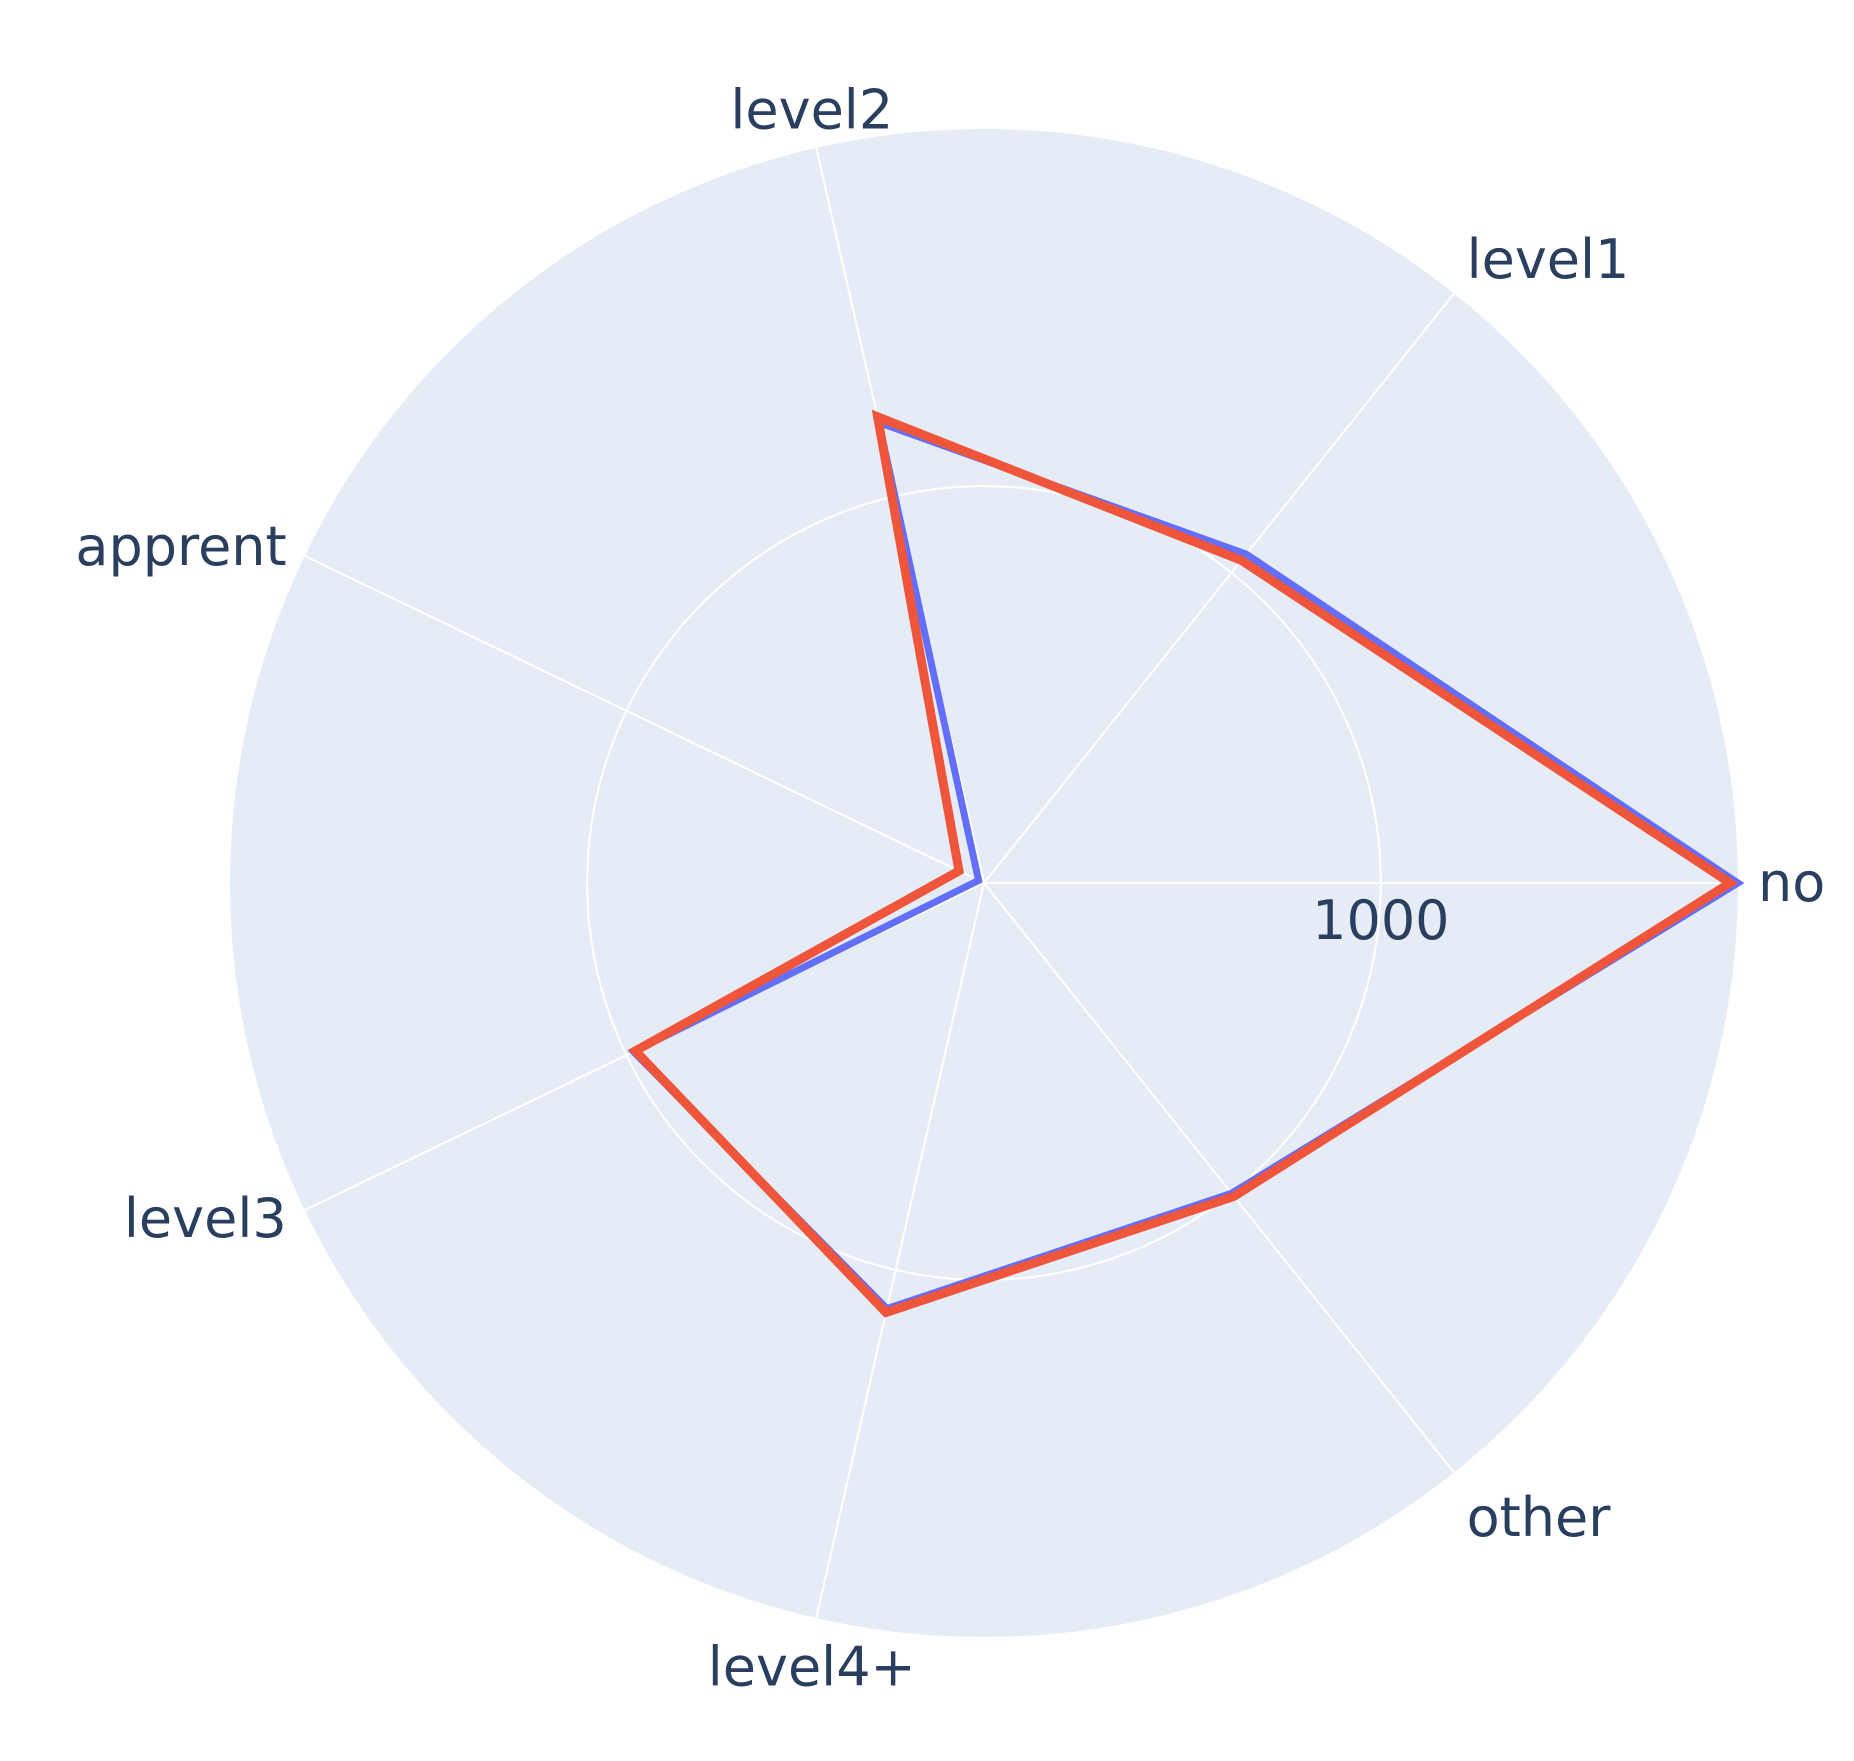  I want to click on category-label-no: no, so click(1791, 882).